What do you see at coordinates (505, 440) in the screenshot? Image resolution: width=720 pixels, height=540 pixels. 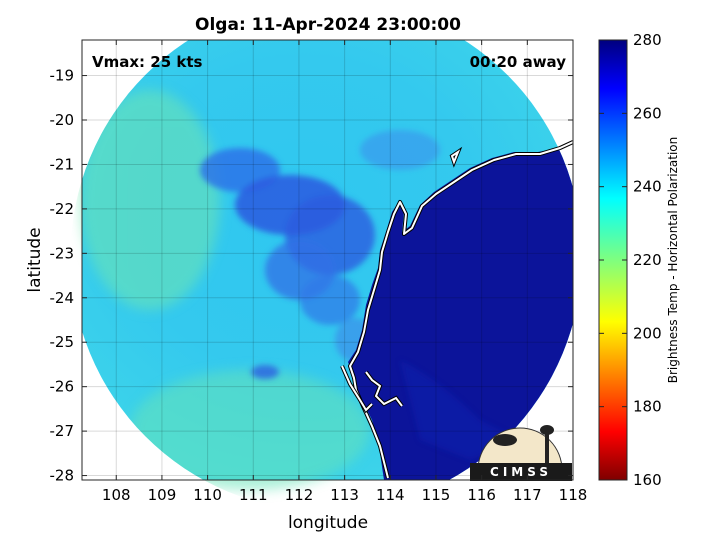 I see `logo-dish` at bounding box center [505, 440].